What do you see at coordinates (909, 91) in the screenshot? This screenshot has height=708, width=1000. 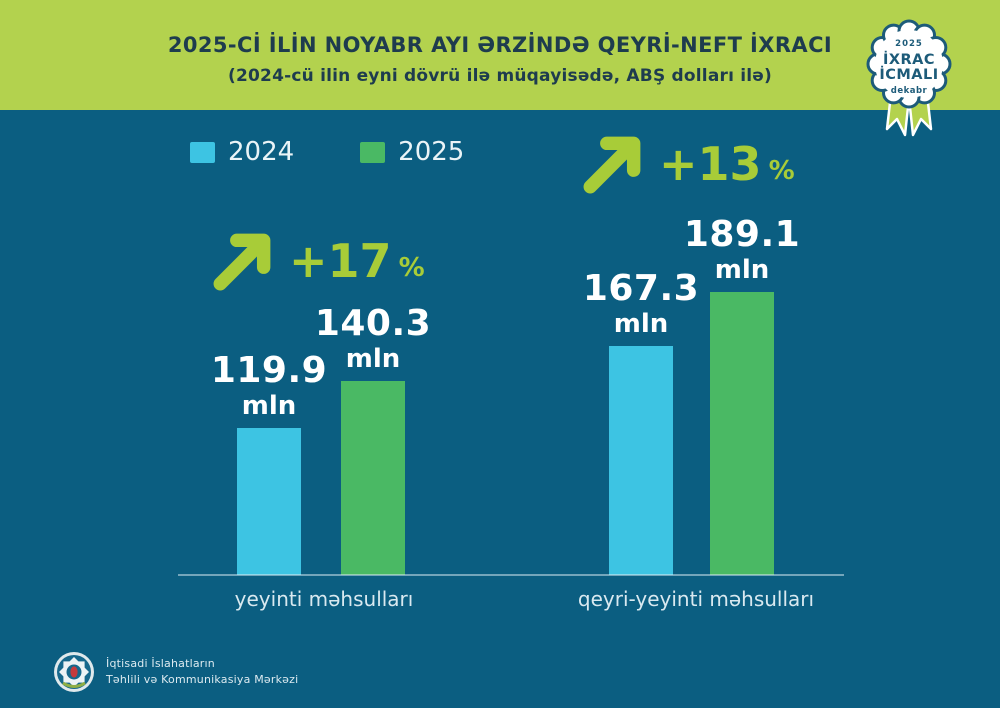 I see `badge-month: dekabr` at bounding box center [909, 91].